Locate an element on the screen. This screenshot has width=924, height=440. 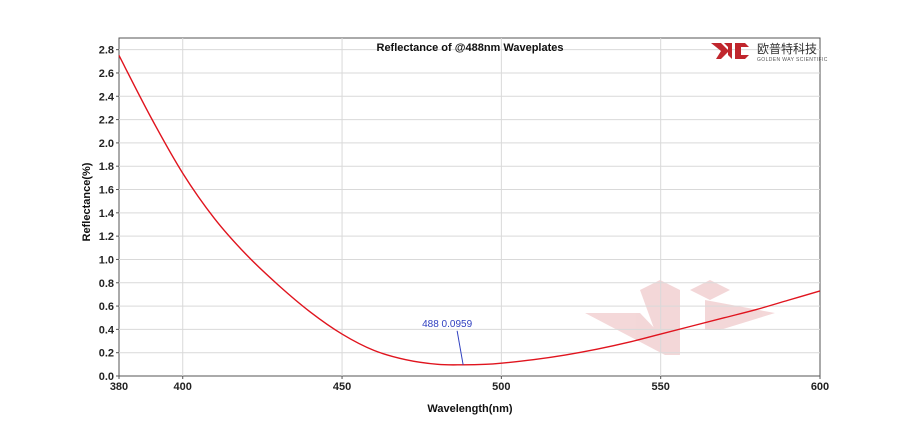
y-tick-label: 0.2 is located at coordinates (106, 354).